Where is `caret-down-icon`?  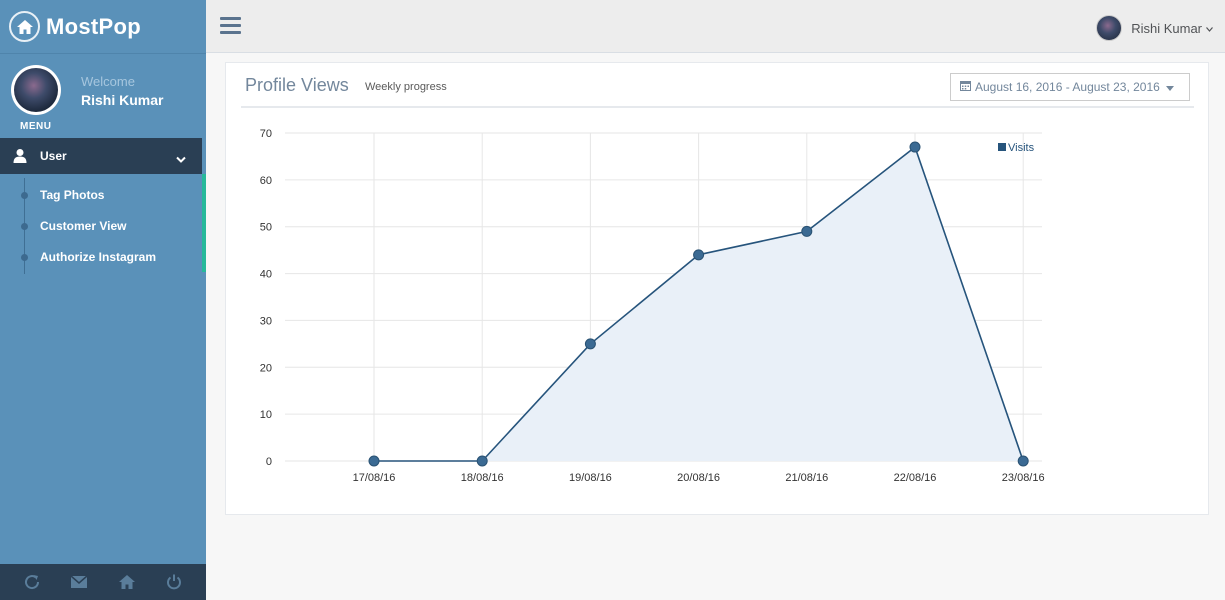 caret-down-icon is located at coordinates (1169, 87).